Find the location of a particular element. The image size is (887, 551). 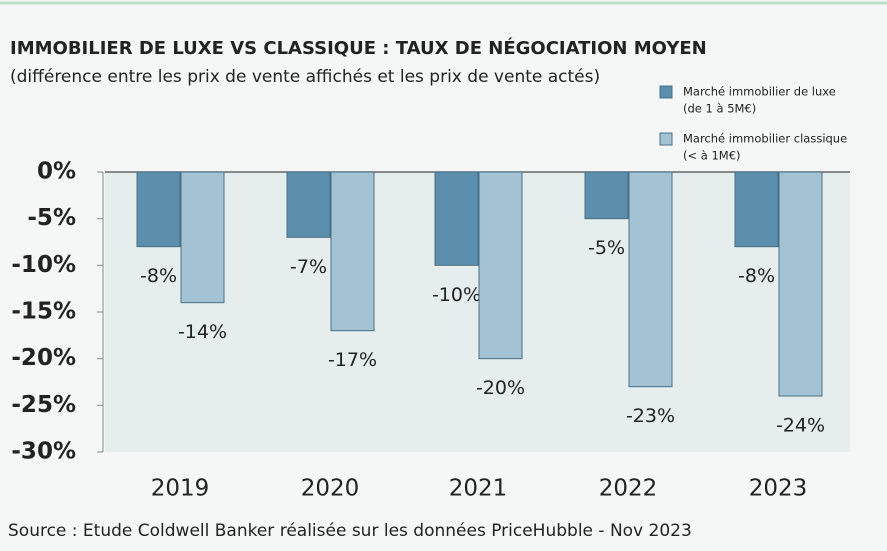

x-tick-label: 2020 is located at coordinates (330, 489).